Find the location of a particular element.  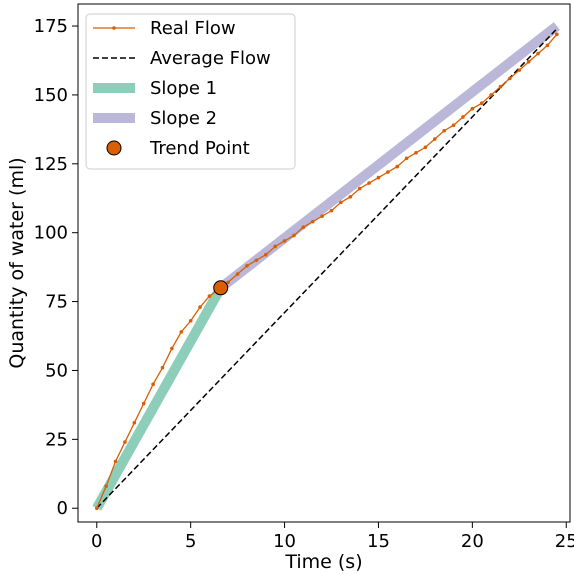

x-axis: 0 5 10 15 20 25 is located at coordinates (332, 537).